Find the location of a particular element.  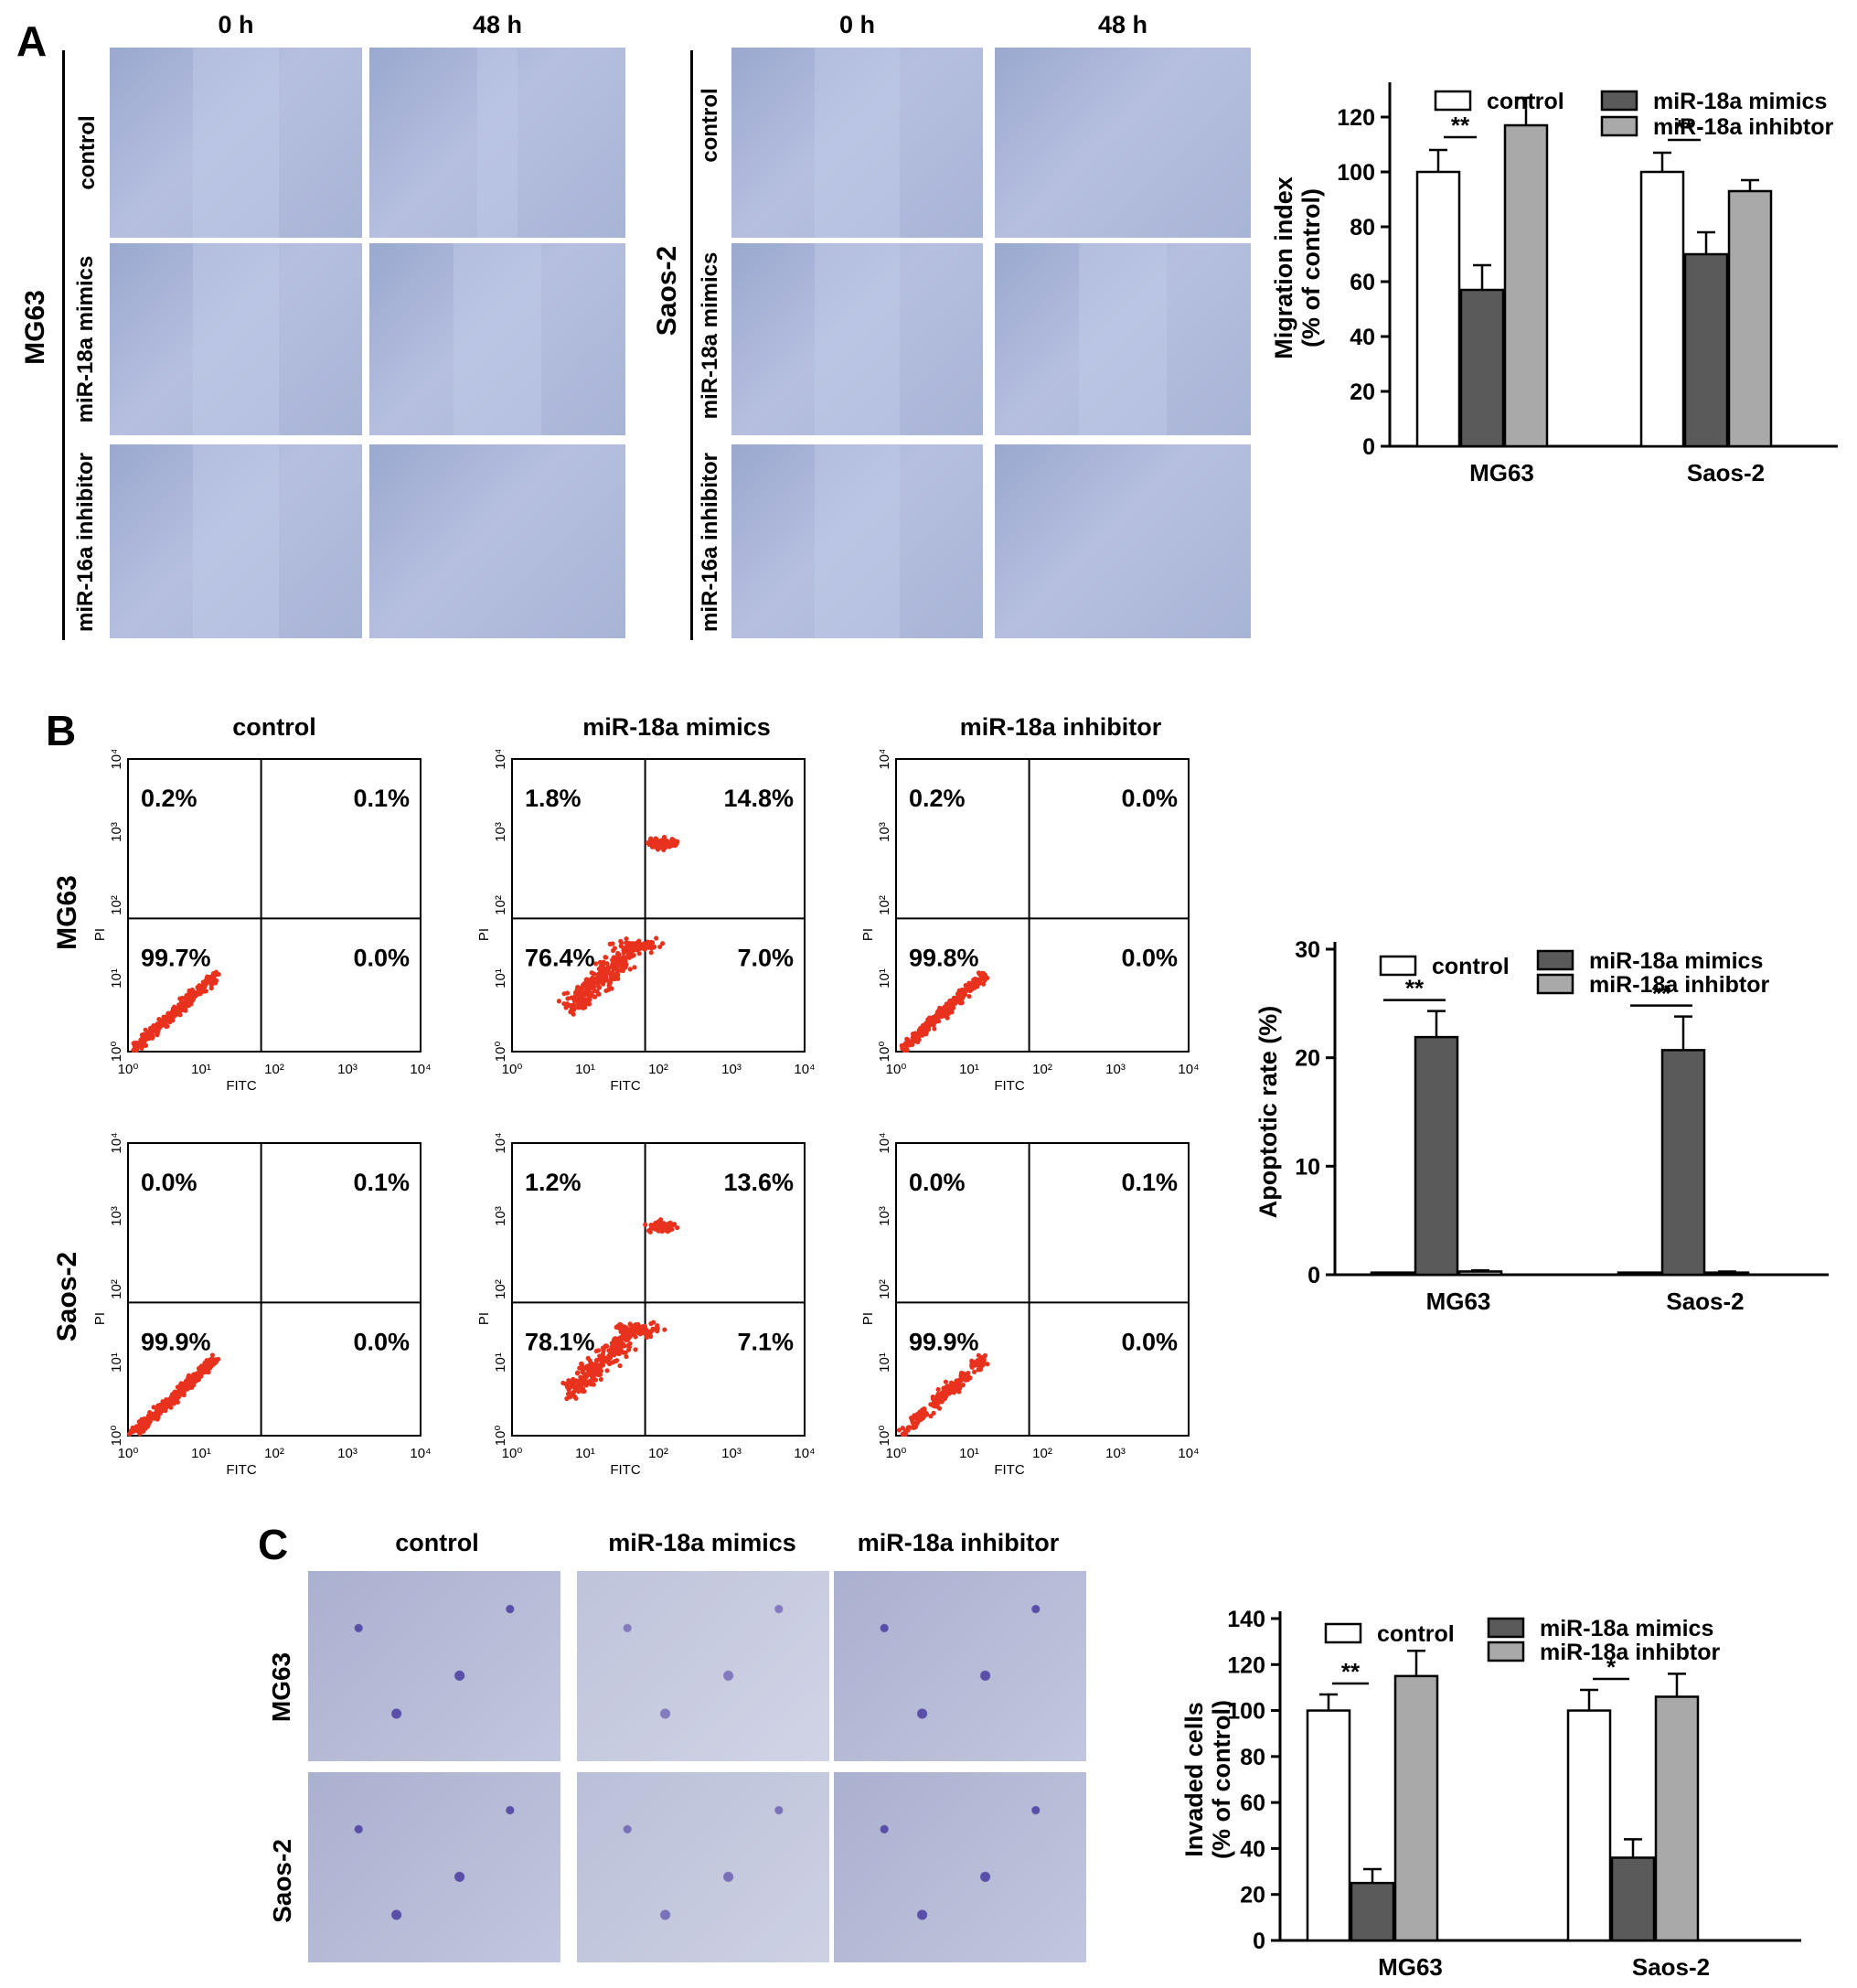

row-label-a-saos-mimics: miR-18a mimics is located at coordinates (710, 335).